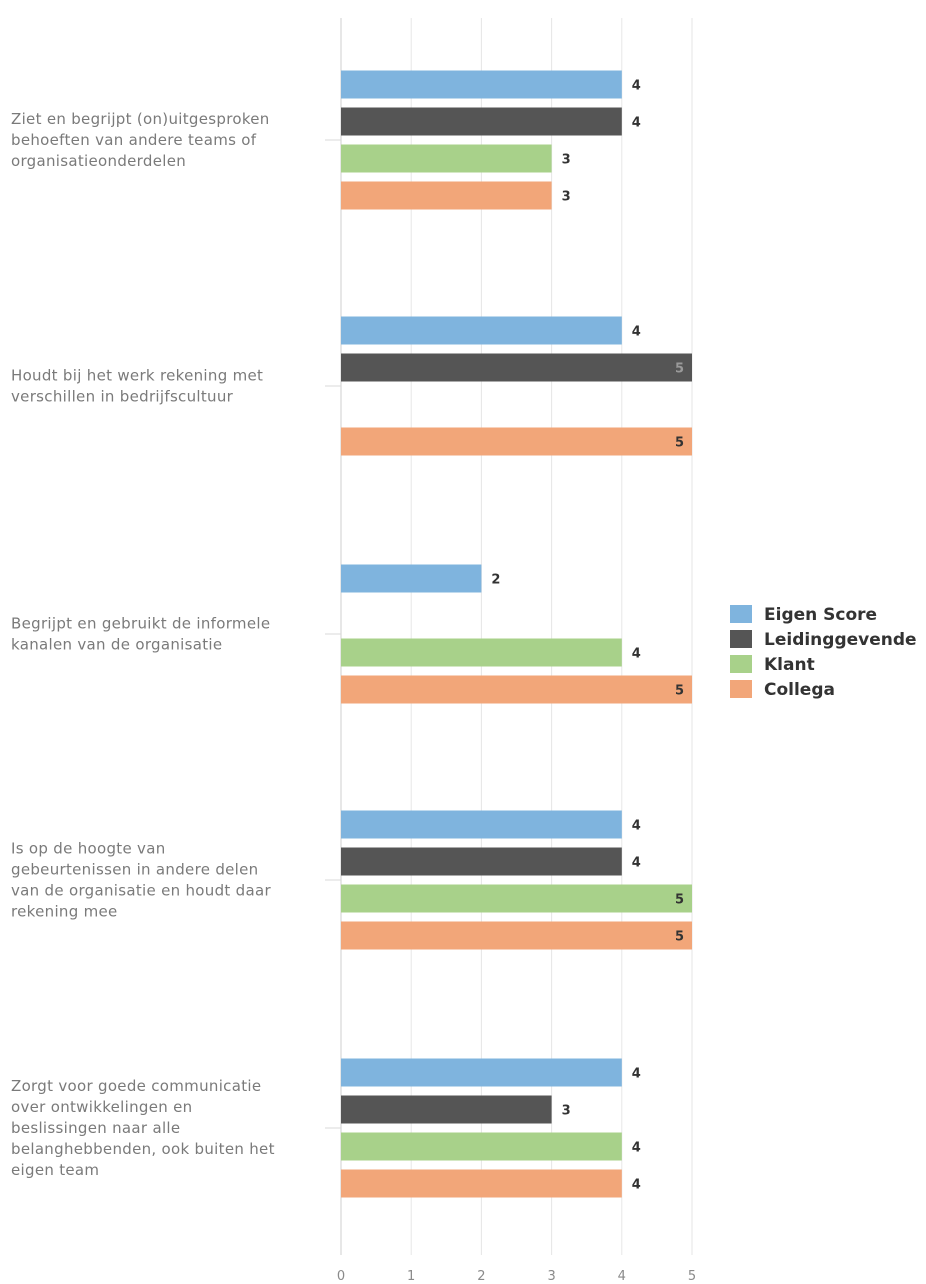 This screenshot has height=1284, width=926. I want to click on category-label-line: rekening mee, so click(64, 912).